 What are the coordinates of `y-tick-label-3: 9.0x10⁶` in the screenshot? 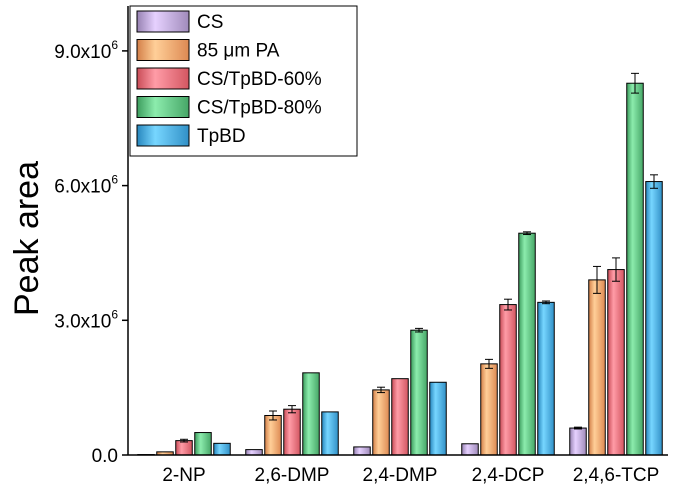 It's located at (86, 50).